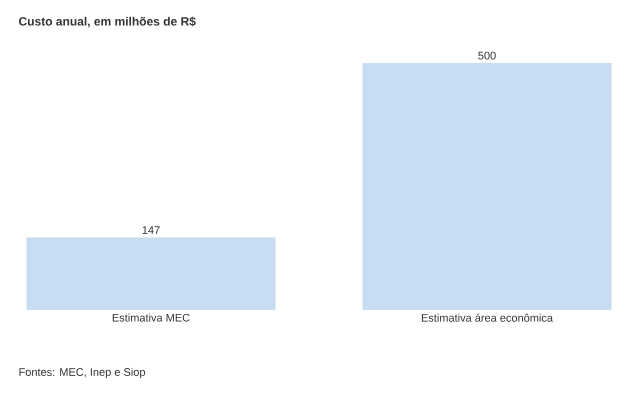 The height and width of the screenshot is (407, 644). Describe the element at coordinates (107, 22) in the screenshot. I see `chart-title: Custo anual, em milhões de R$` at that location.